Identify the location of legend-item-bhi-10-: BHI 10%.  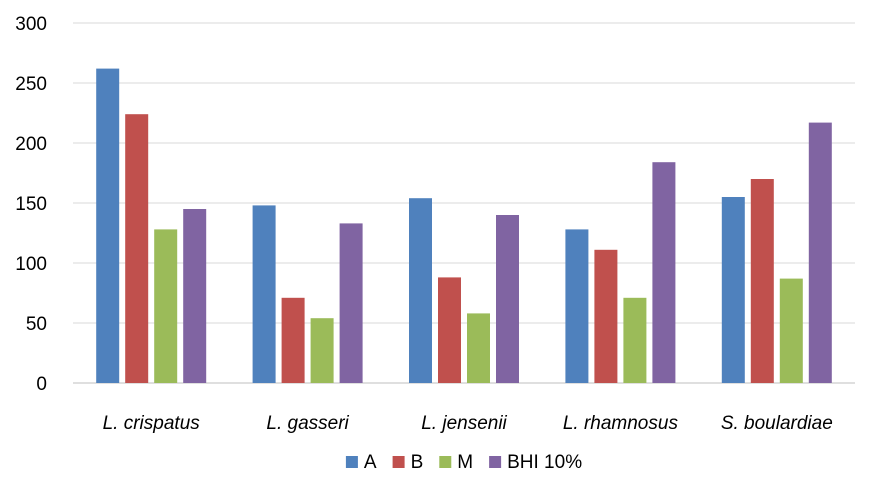
(535, 462).